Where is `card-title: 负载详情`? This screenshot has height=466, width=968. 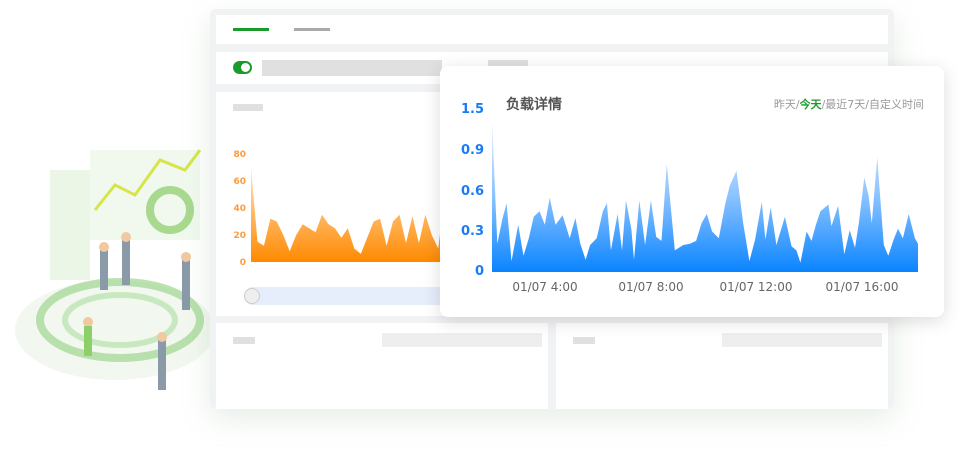
card-title: 负载详情 is located at coordinates (534, 105).